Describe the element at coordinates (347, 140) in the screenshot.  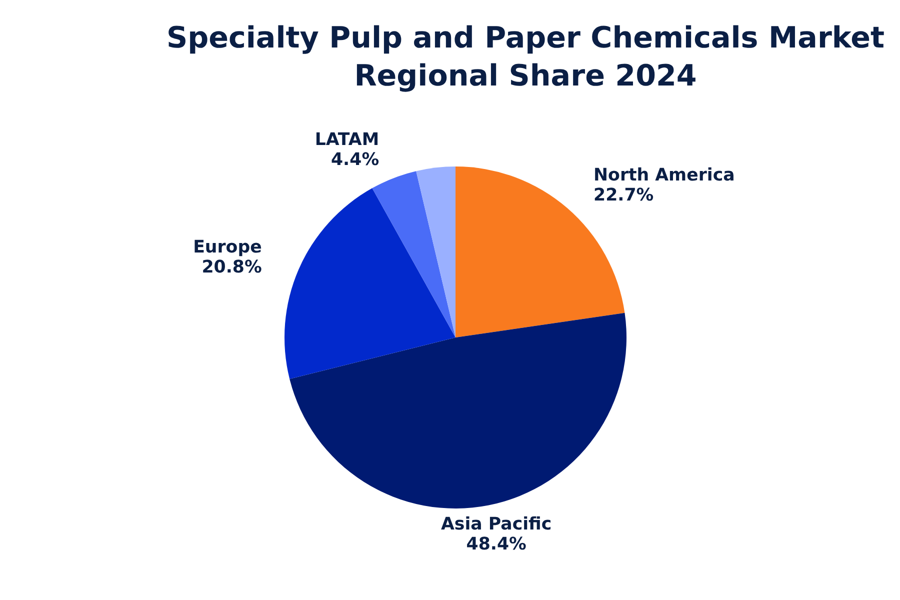
I see `slice-label: LATAM` at that location.